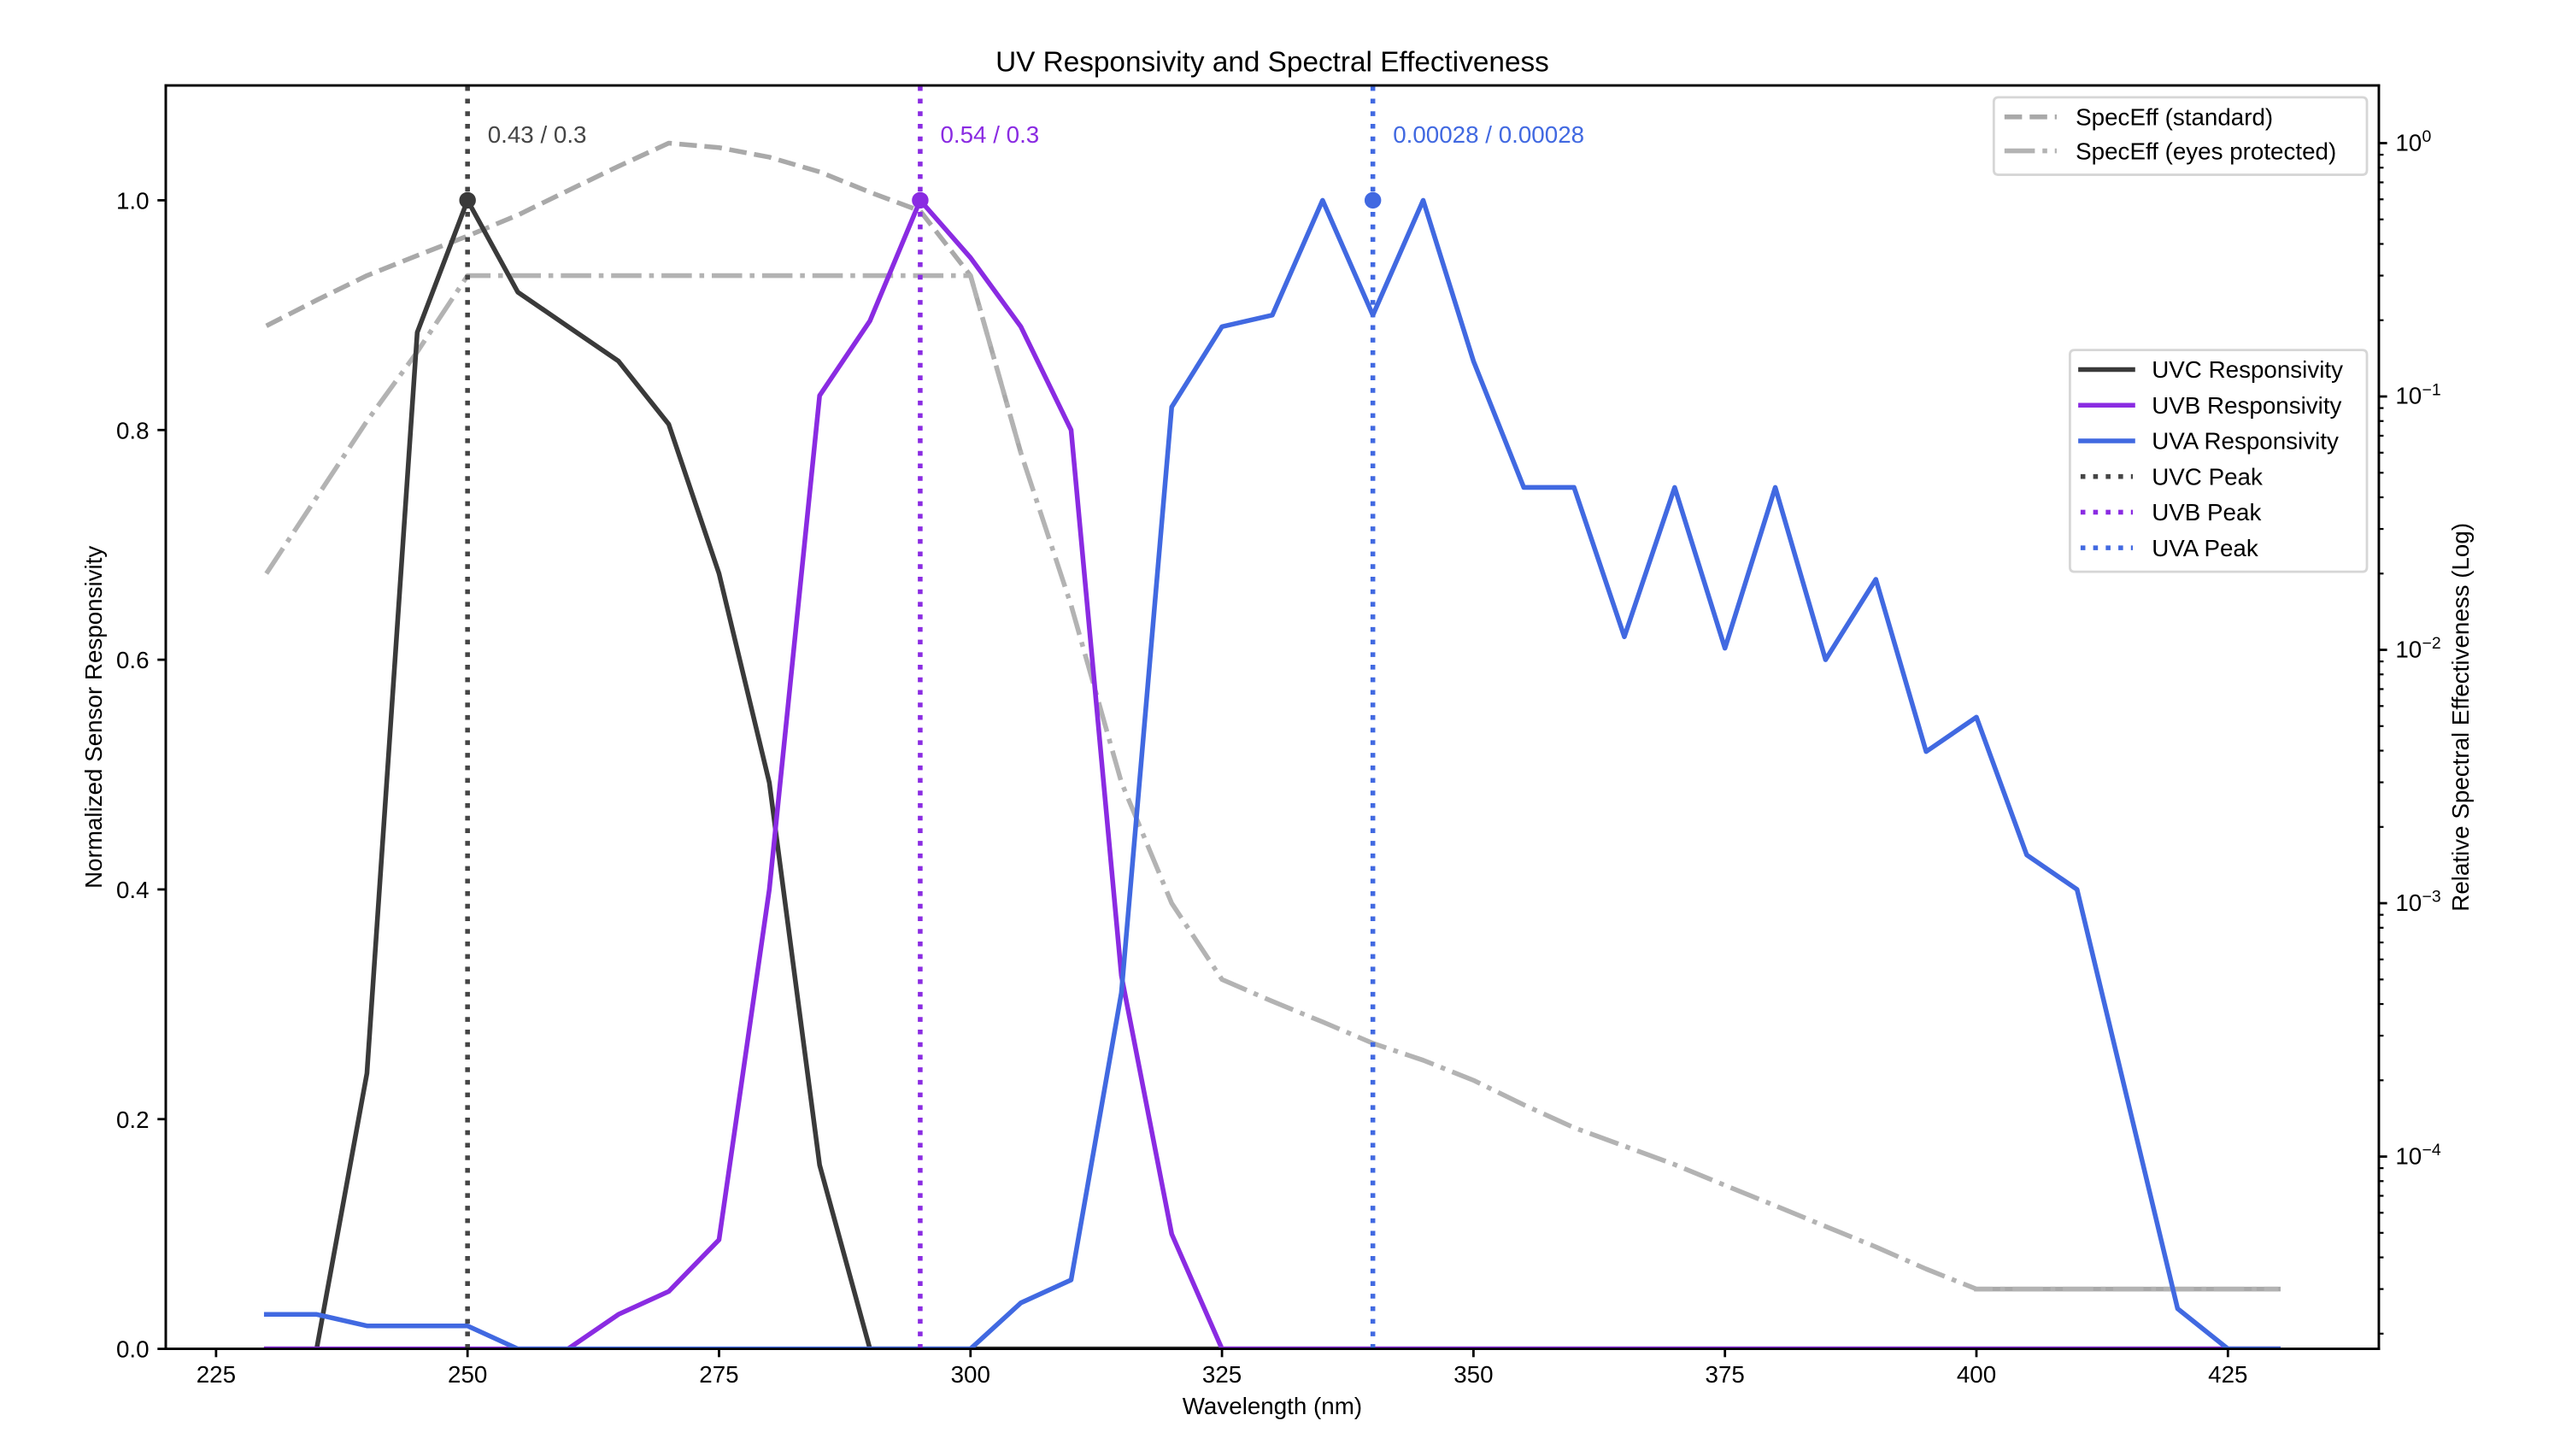 Image resolution: width=2572 pixels, height=1456 pixels. I want to click on svg-text: 275, so click(719, 1374).